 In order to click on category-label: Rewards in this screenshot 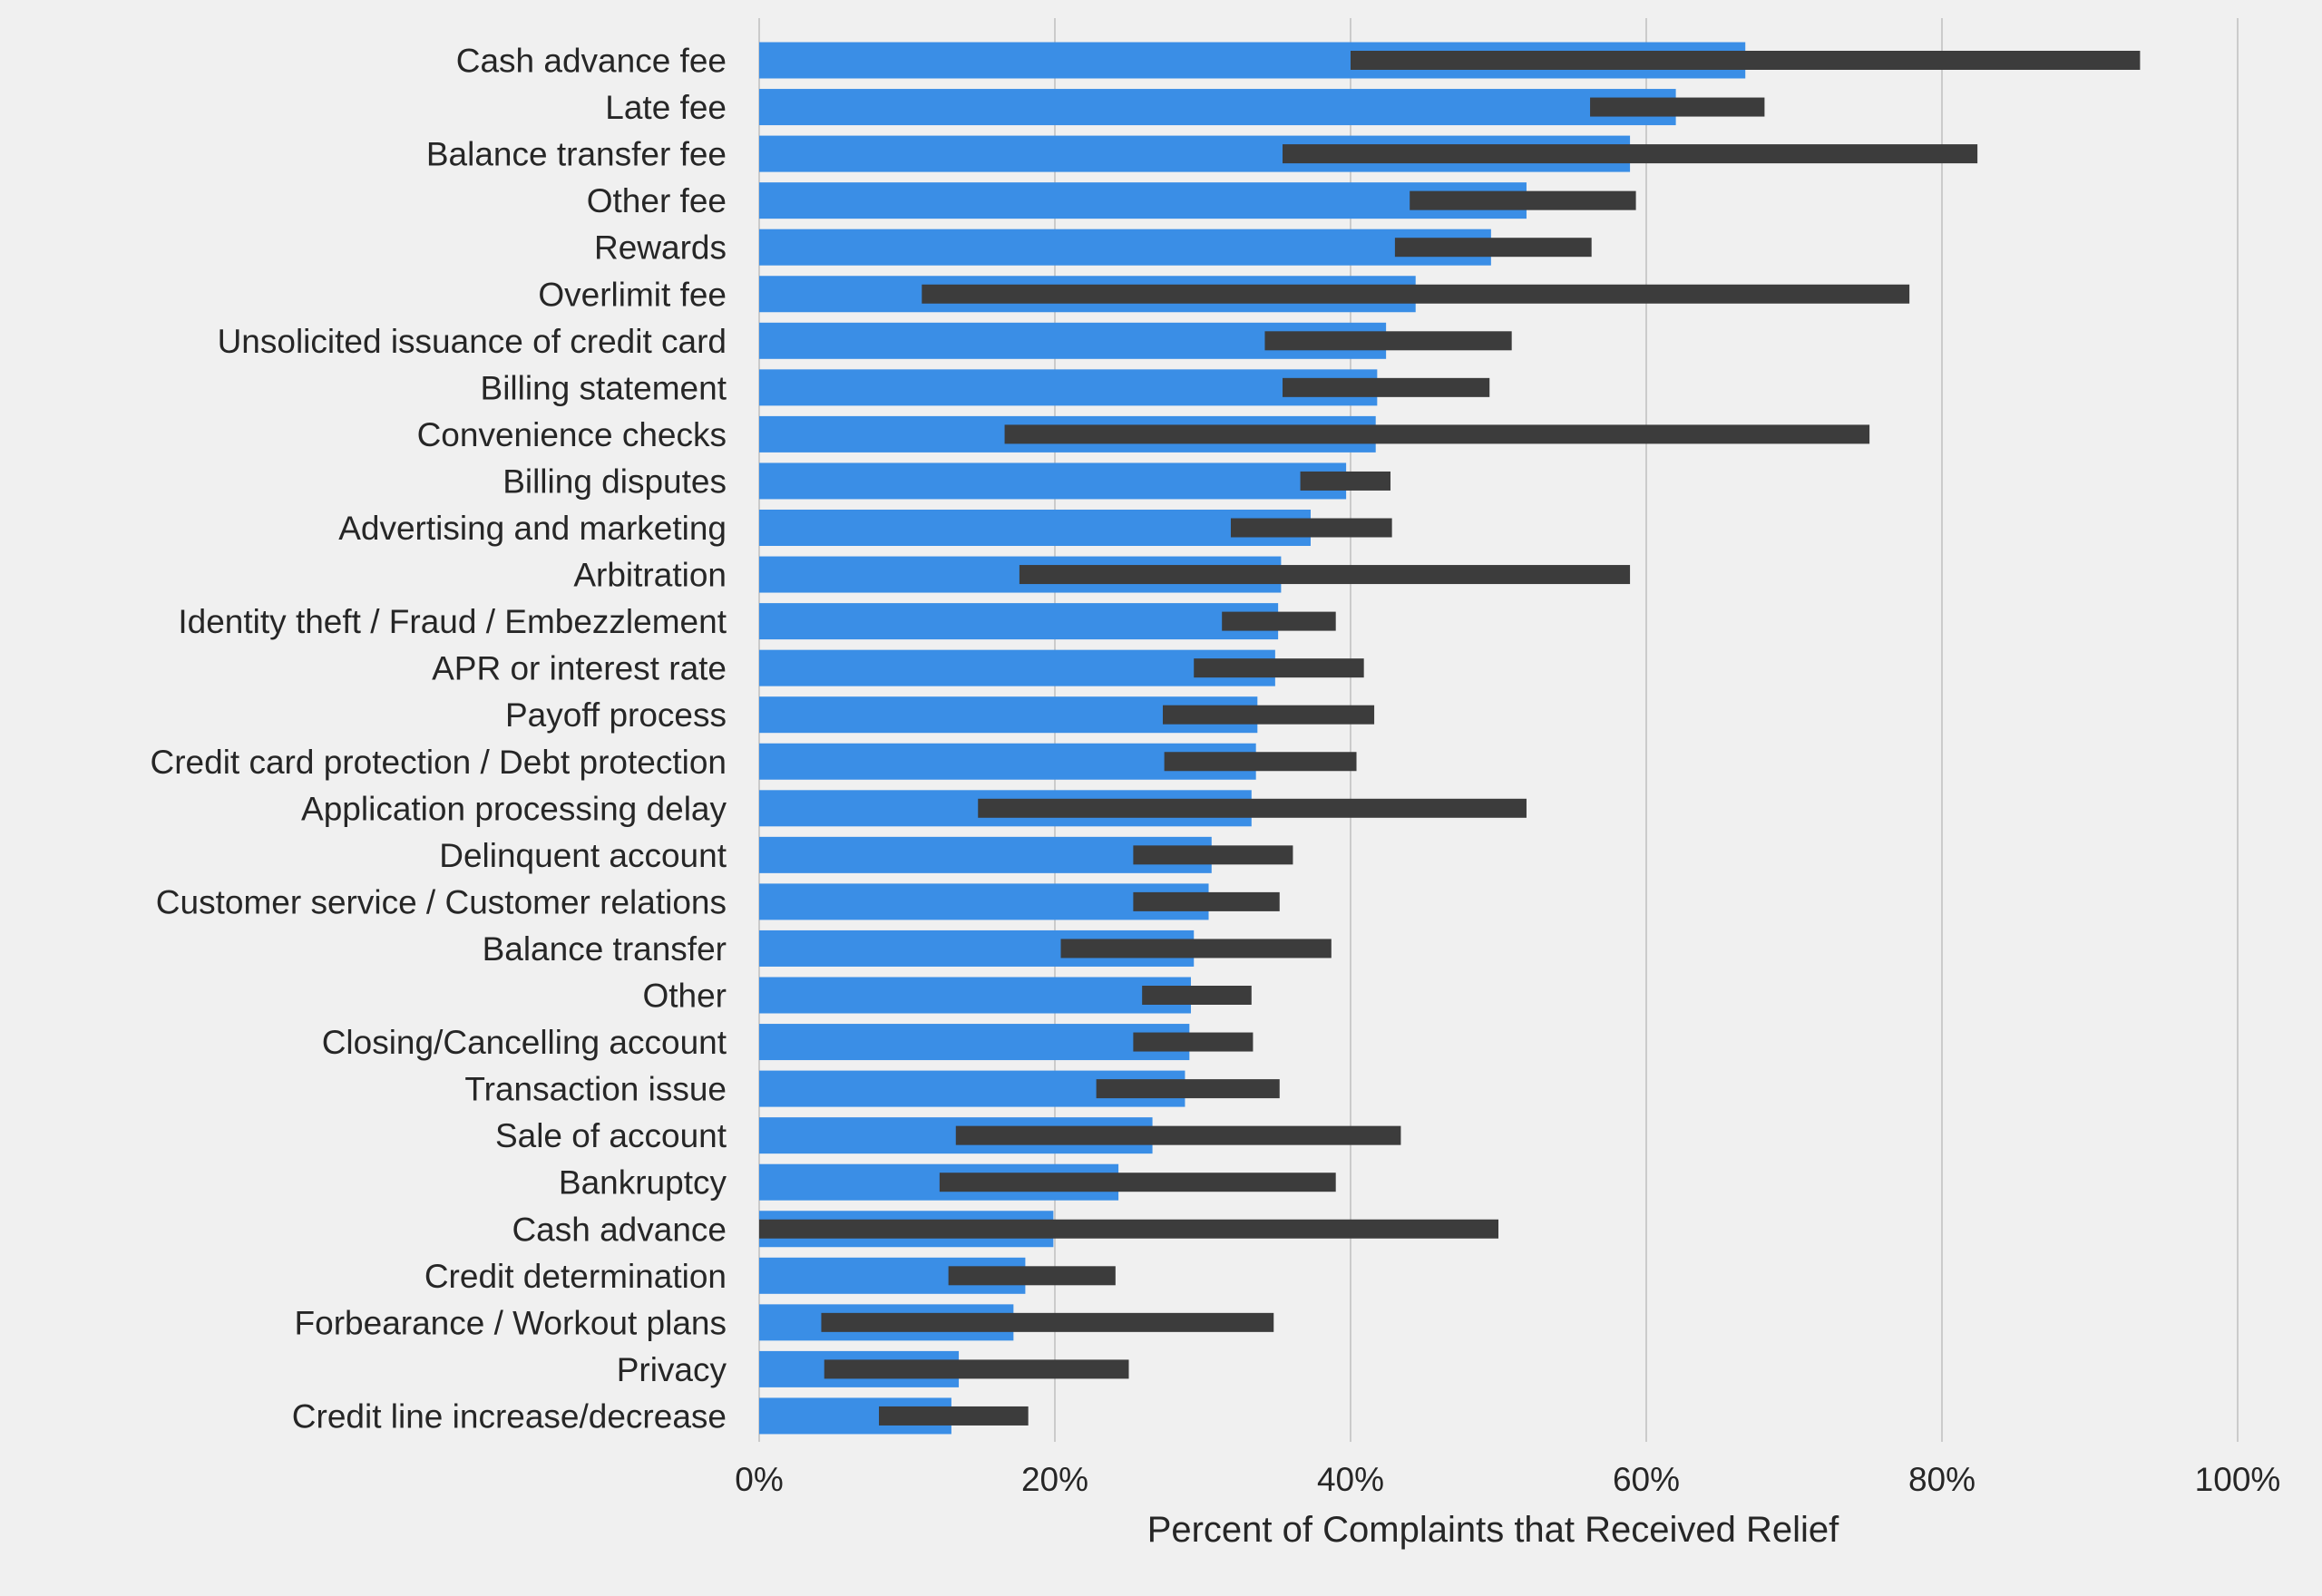, I will do `click(661, 248)`.